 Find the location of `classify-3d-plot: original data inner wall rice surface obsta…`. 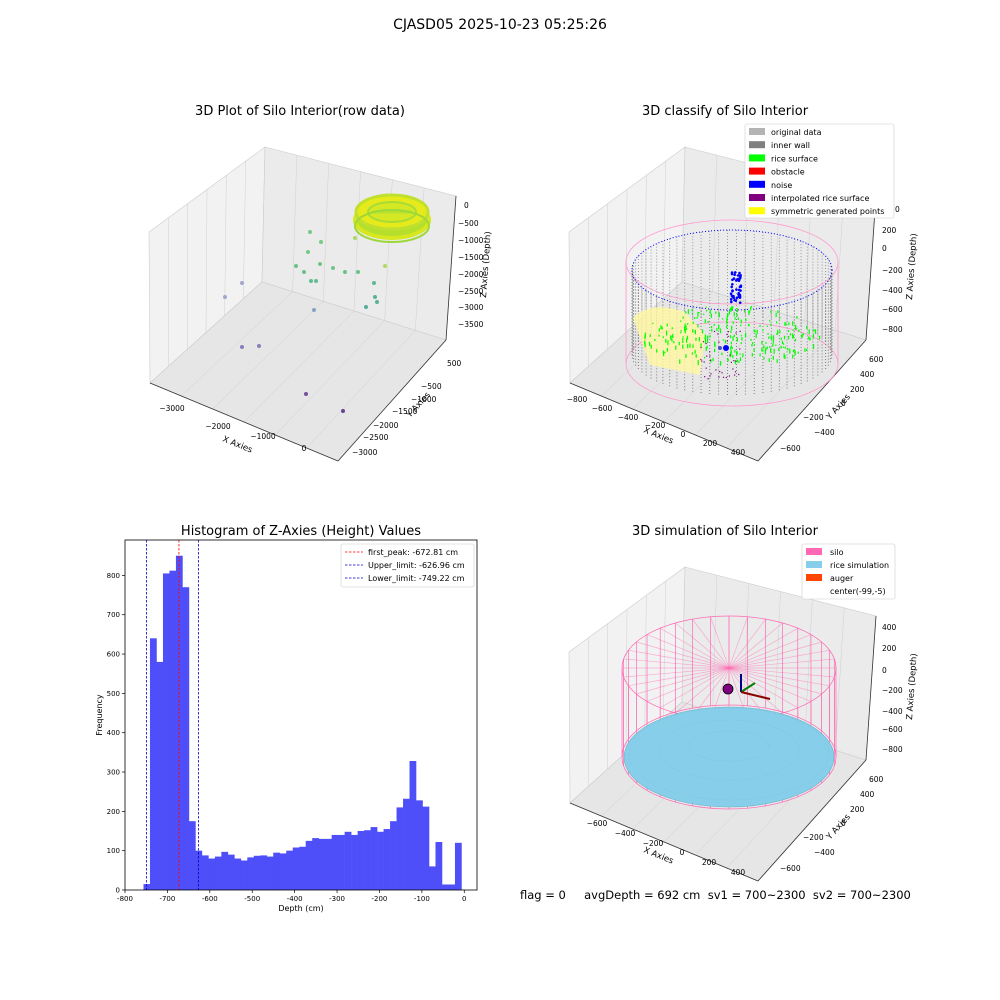

classify-3d-plot: original data inner wall rice surface obsta… is located at coordinates (743, 292).